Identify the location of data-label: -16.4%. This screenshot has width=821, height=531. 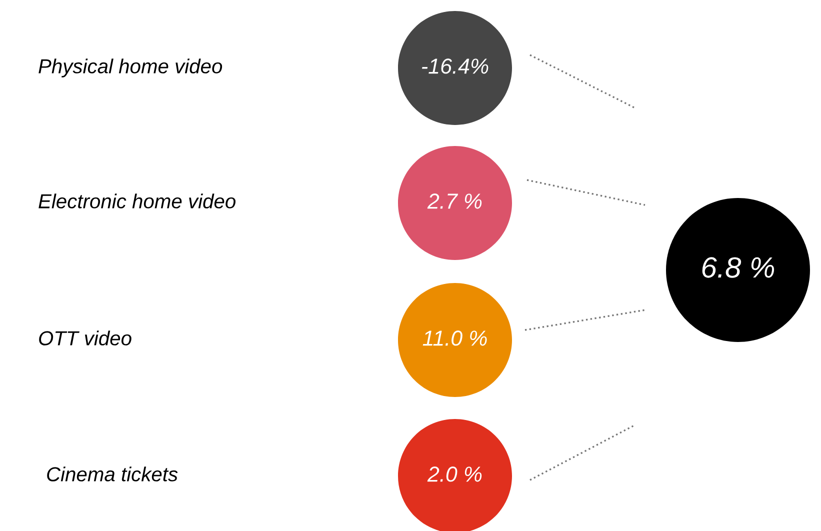
(455, 66).